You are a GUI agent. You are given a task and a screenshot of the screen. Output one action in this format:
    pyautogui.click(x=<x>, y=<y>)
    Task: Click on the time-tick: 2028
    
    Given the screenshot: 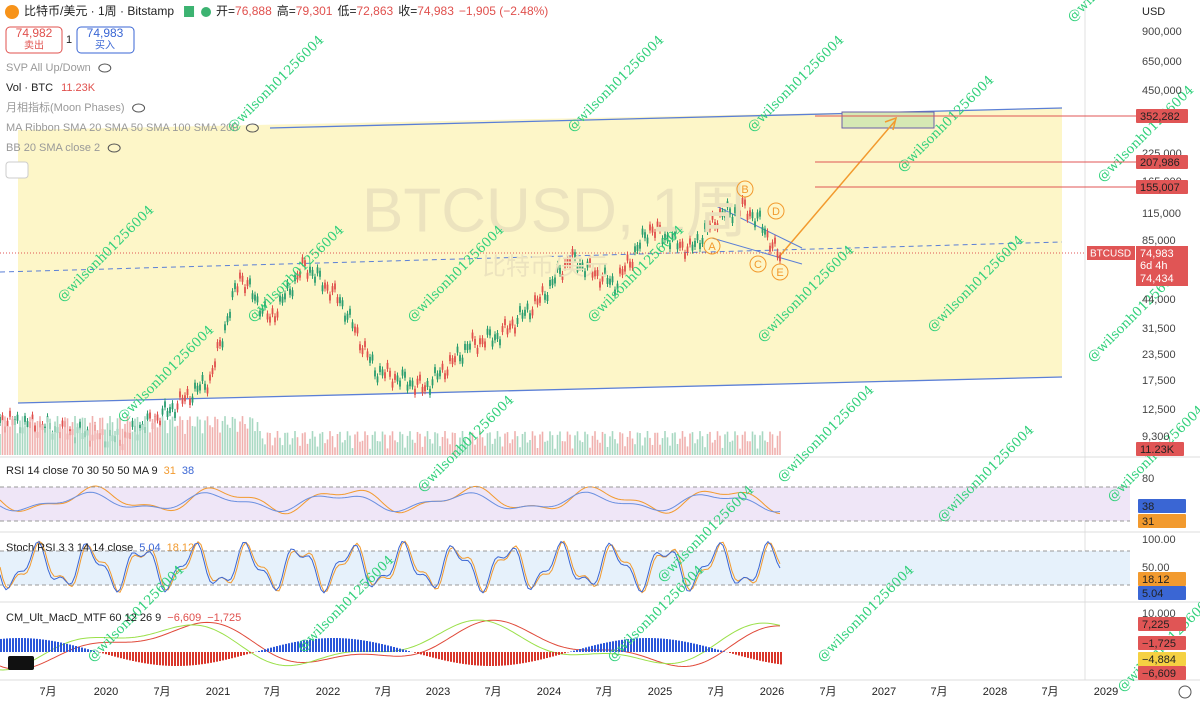 What is the action you would take?
    pyautogui.click(x=995, y=692)
    